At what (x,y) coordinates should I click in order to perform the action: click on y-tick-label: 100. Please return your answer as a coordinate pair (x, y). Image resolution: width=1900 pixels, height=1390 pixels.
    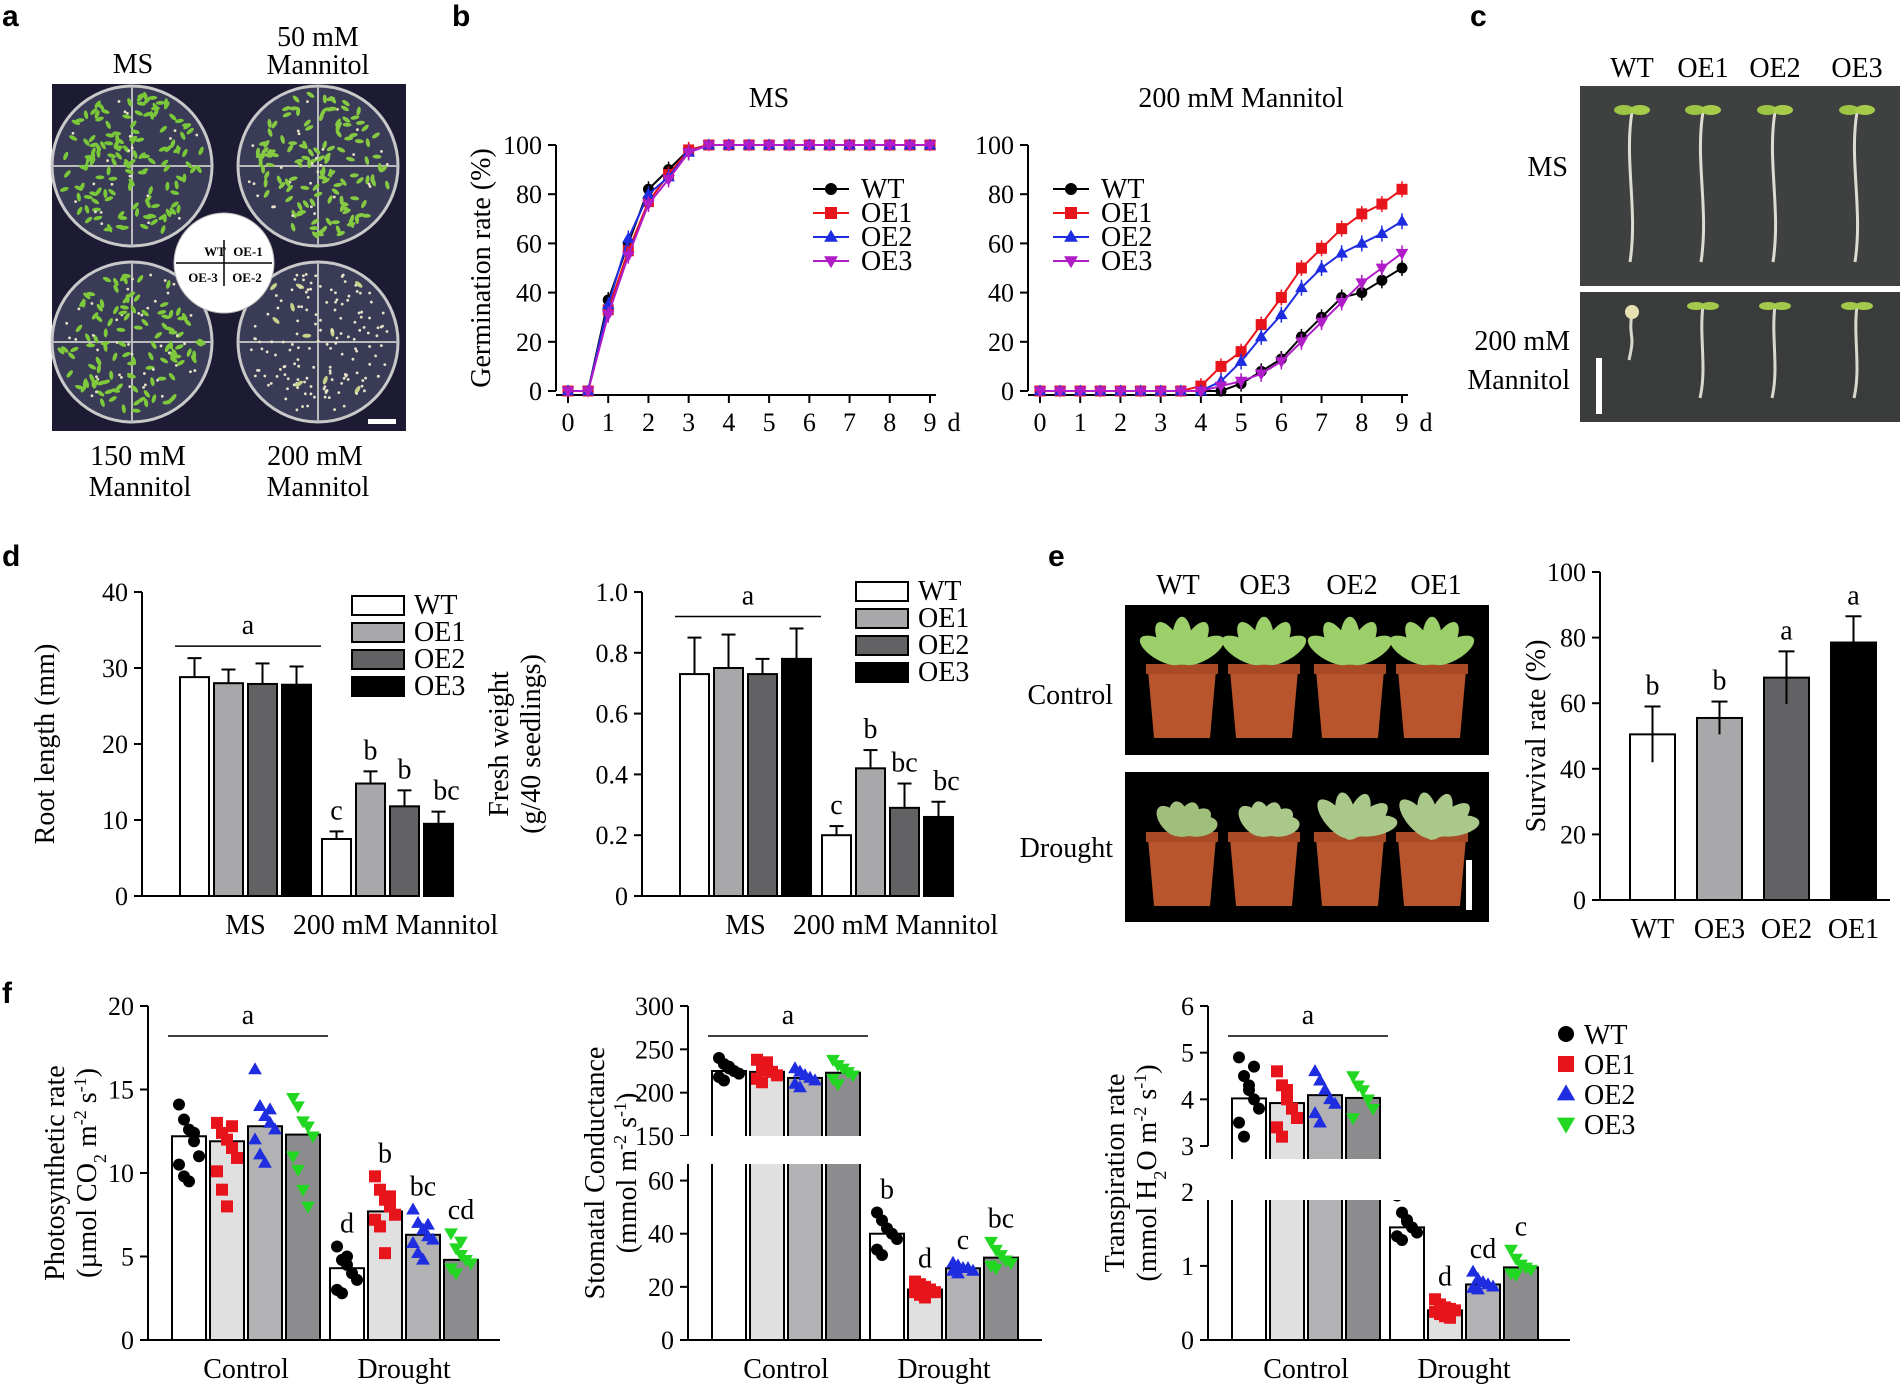
    Looking at the image, I should click on (994, 145).